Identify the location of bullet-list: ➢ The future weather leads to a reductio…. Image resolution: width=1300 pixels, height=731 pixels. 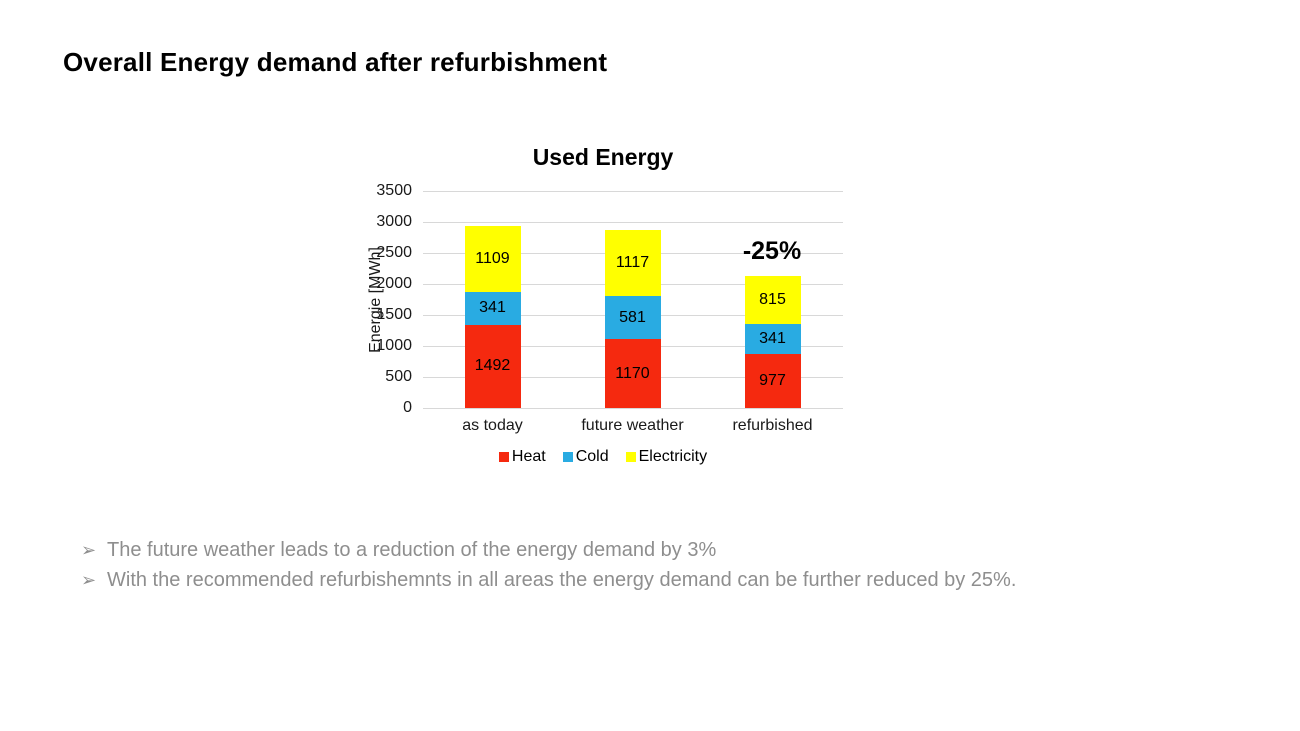
(548, 565).